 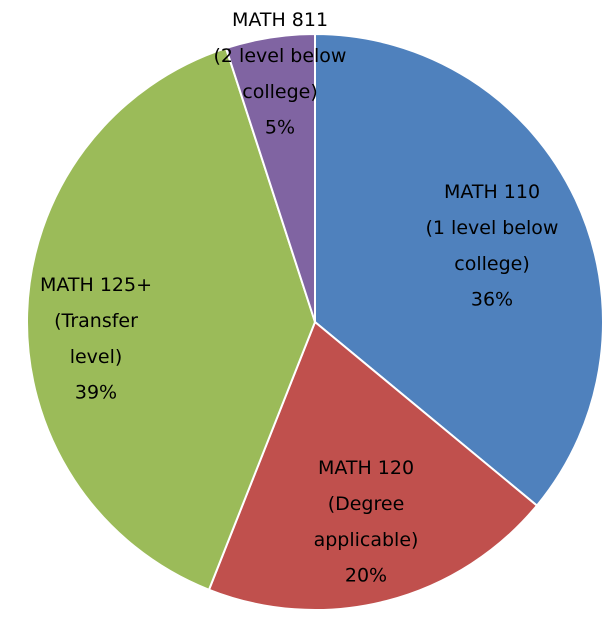 What do you see at coordinates (492, 228) in the screenshot?
I see `slice-label: MATH 110 (1 level below college)` at bounding box center [492, 228].